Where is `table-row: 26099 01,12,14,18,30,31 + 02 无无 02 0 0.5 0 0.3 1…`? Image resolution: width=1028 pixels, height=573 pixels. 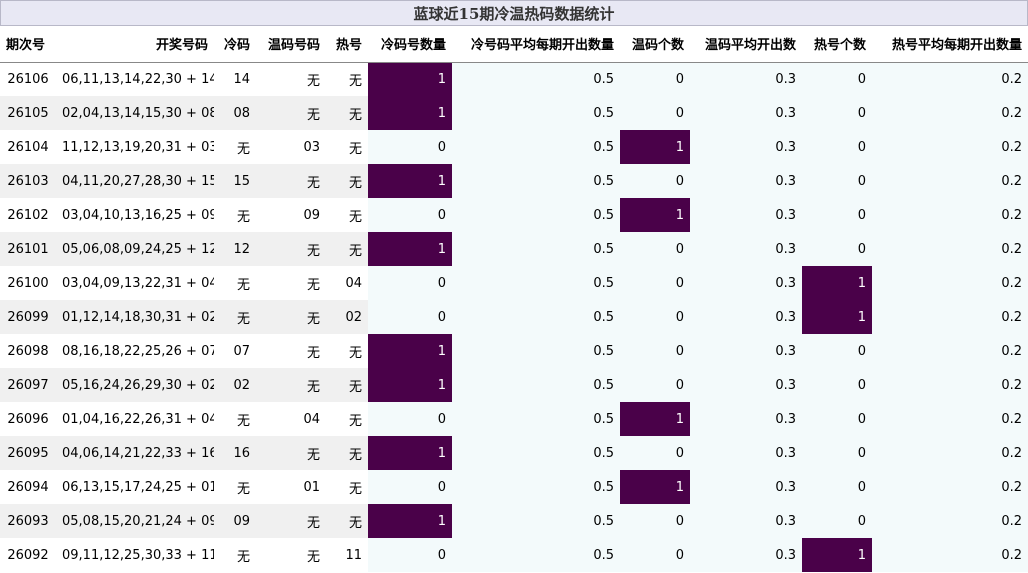 table-row: 26099 01,12,14,18,30,31 + 02 无无 02 0 0.5 0 0.3 1… is located at coordinates (514, 317).